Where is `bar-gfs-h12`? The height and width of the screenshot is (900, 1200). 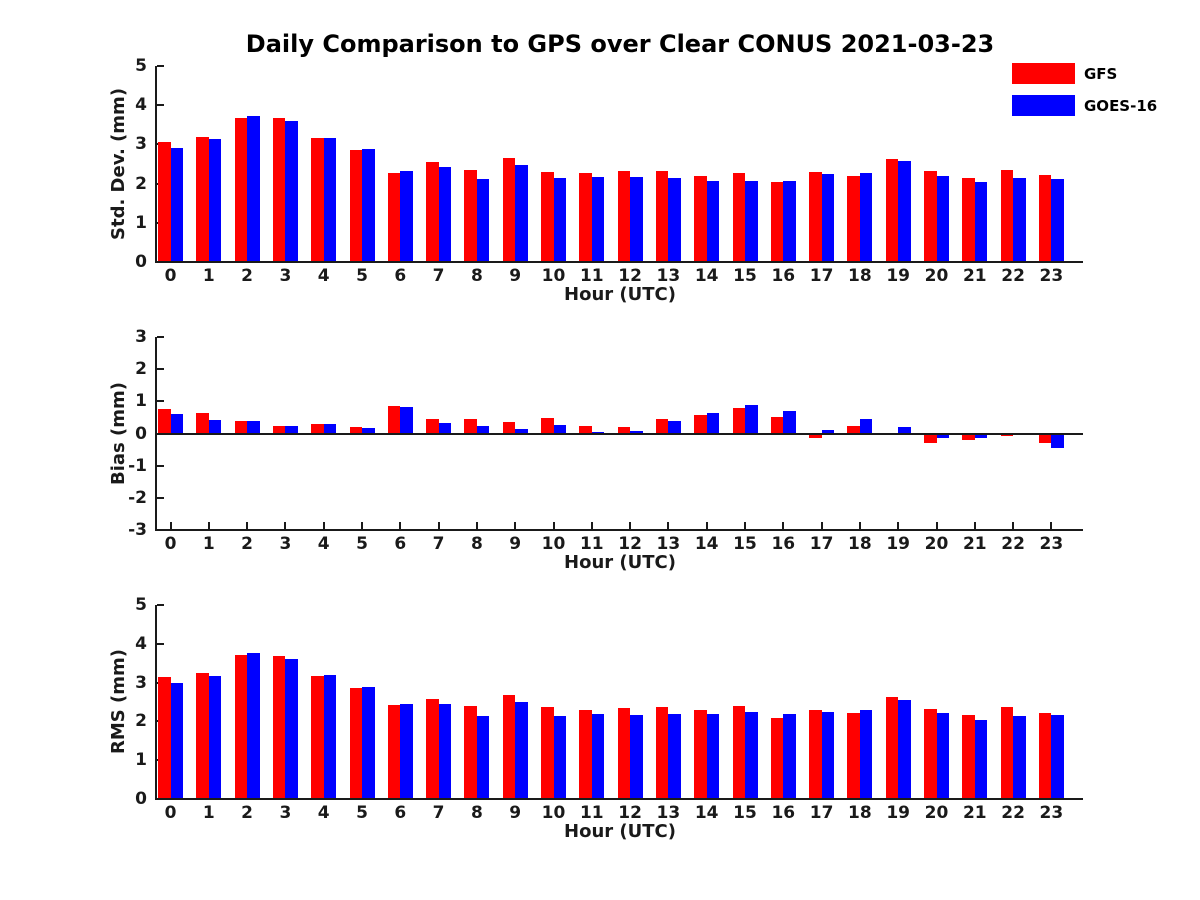 bar-gfs-h12 is located at coordinates (624, 753).